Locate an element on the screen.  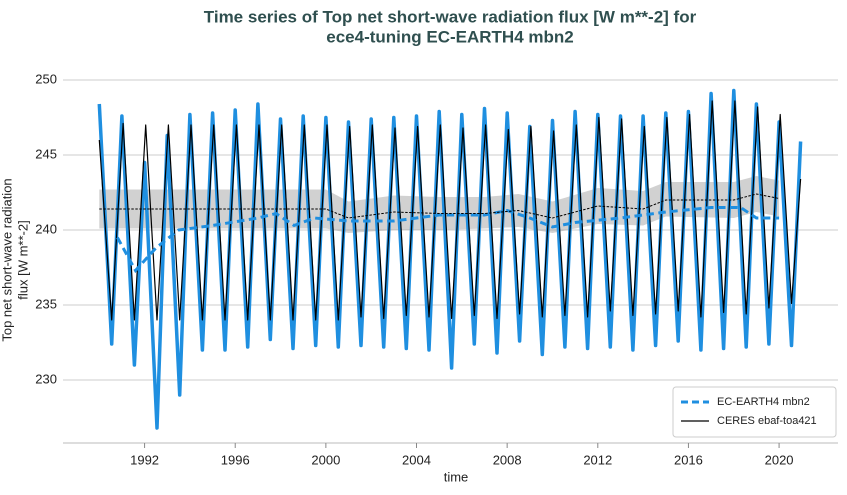
x-tick-label: 1992 is located at coordinates (144, 459).